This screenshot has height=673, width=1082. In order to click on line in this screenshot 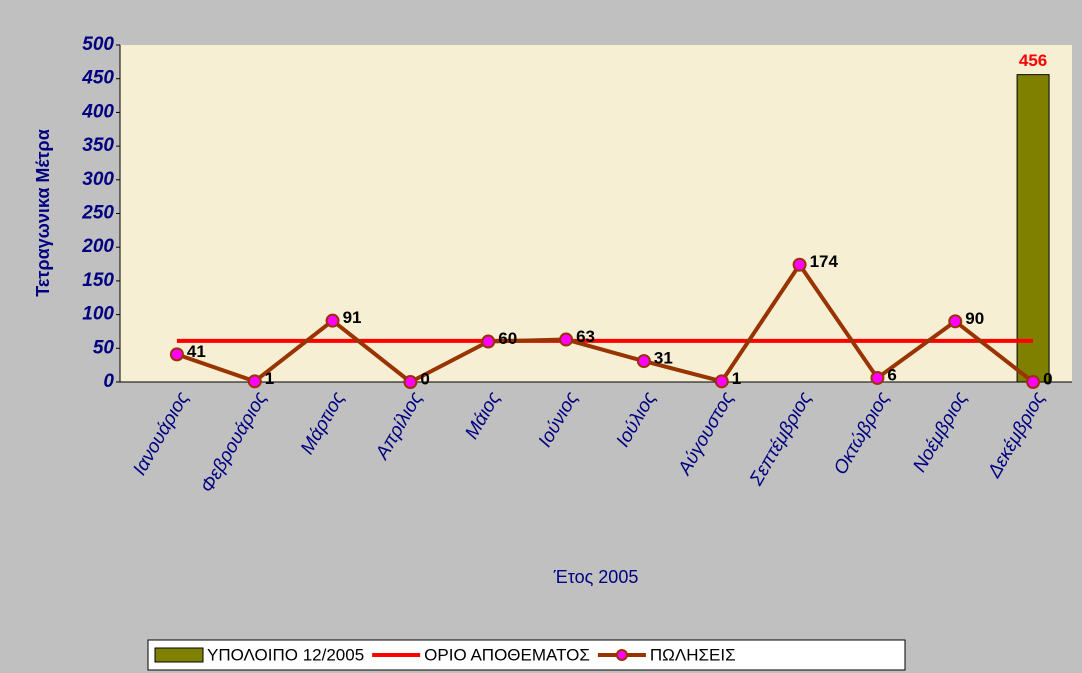, I will do `click(605, 323)`.